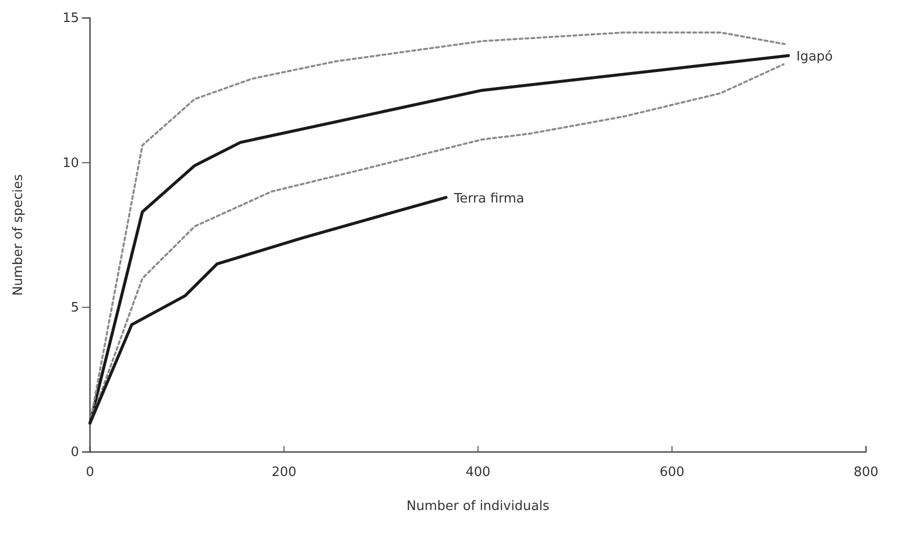 Image resolution: width=906 pixels, height=547 pixels. Describe the element at coordinates (814, 57) in the screenshot. I see `series-label: Igapó` at that location.